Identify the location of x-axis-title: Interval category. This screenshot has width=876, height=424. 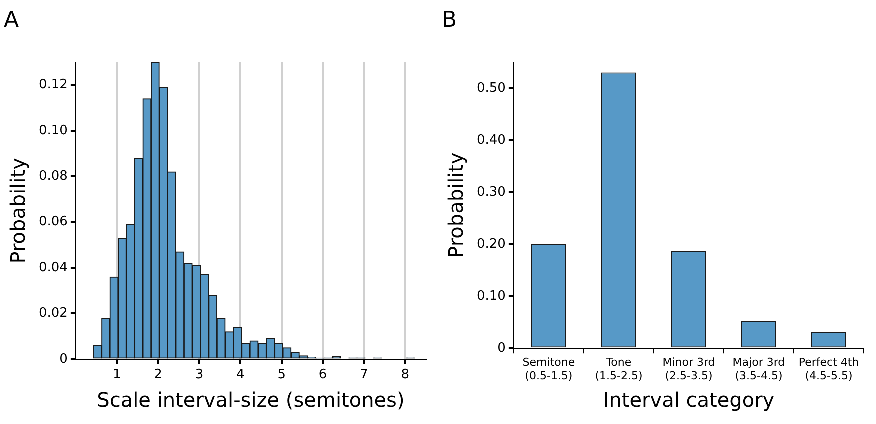
(689, 400).